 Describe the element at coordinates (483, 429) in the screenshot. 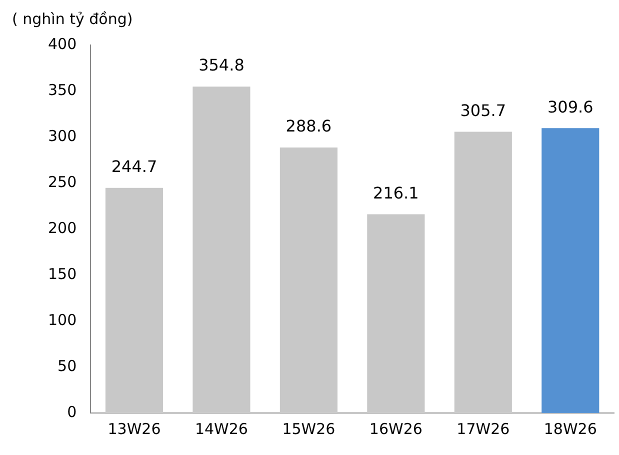

I see `x-tick-label: 17W26` at that location.